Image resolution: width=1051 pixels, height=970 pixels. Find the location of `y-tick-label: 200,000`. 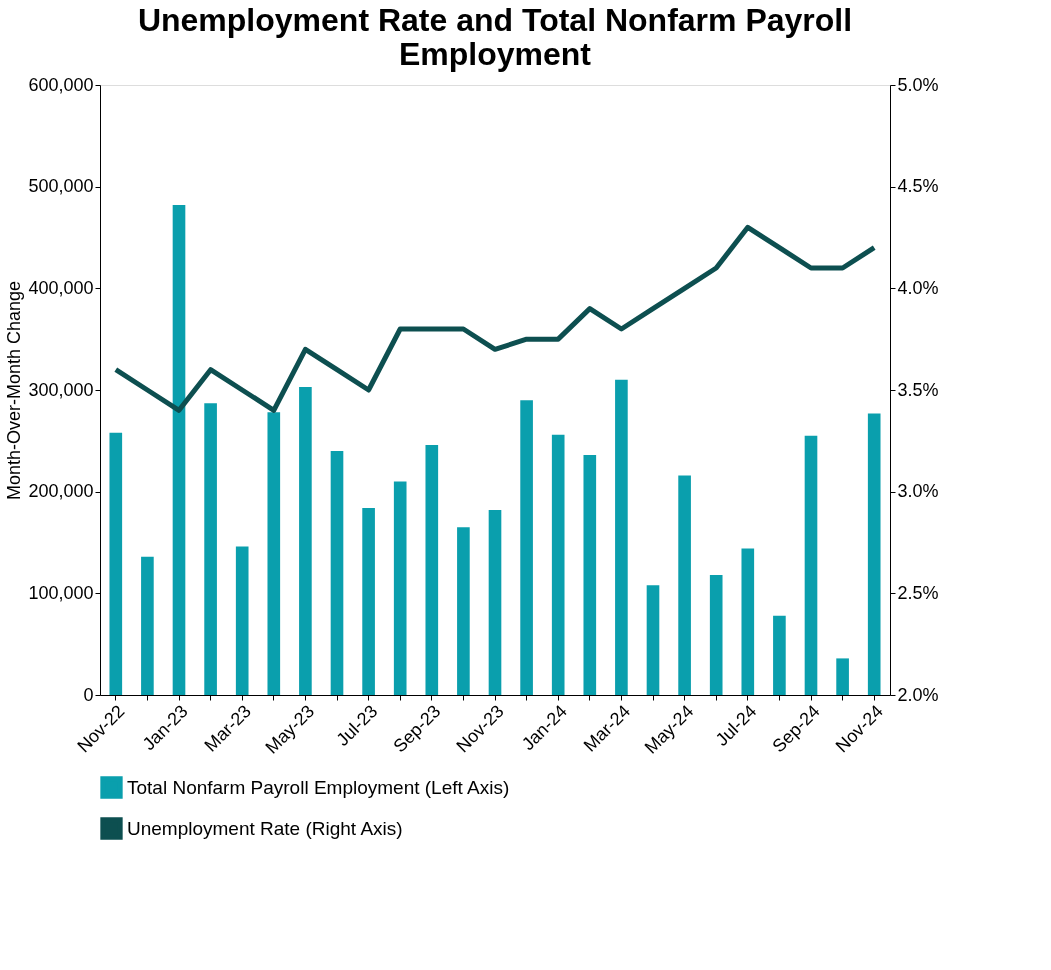

y-tick-label: 200,000 is located at coordinates (61, 491).